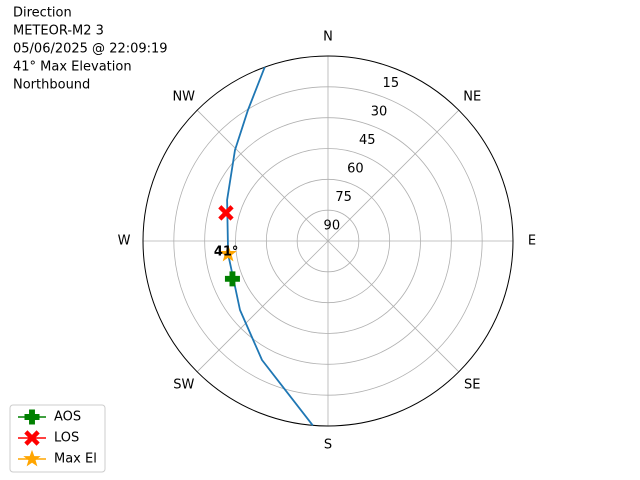 Image resolution: width=640 pixels, height=480 pixels. I want to click on r-tick-label: 45, so click(367, 140).